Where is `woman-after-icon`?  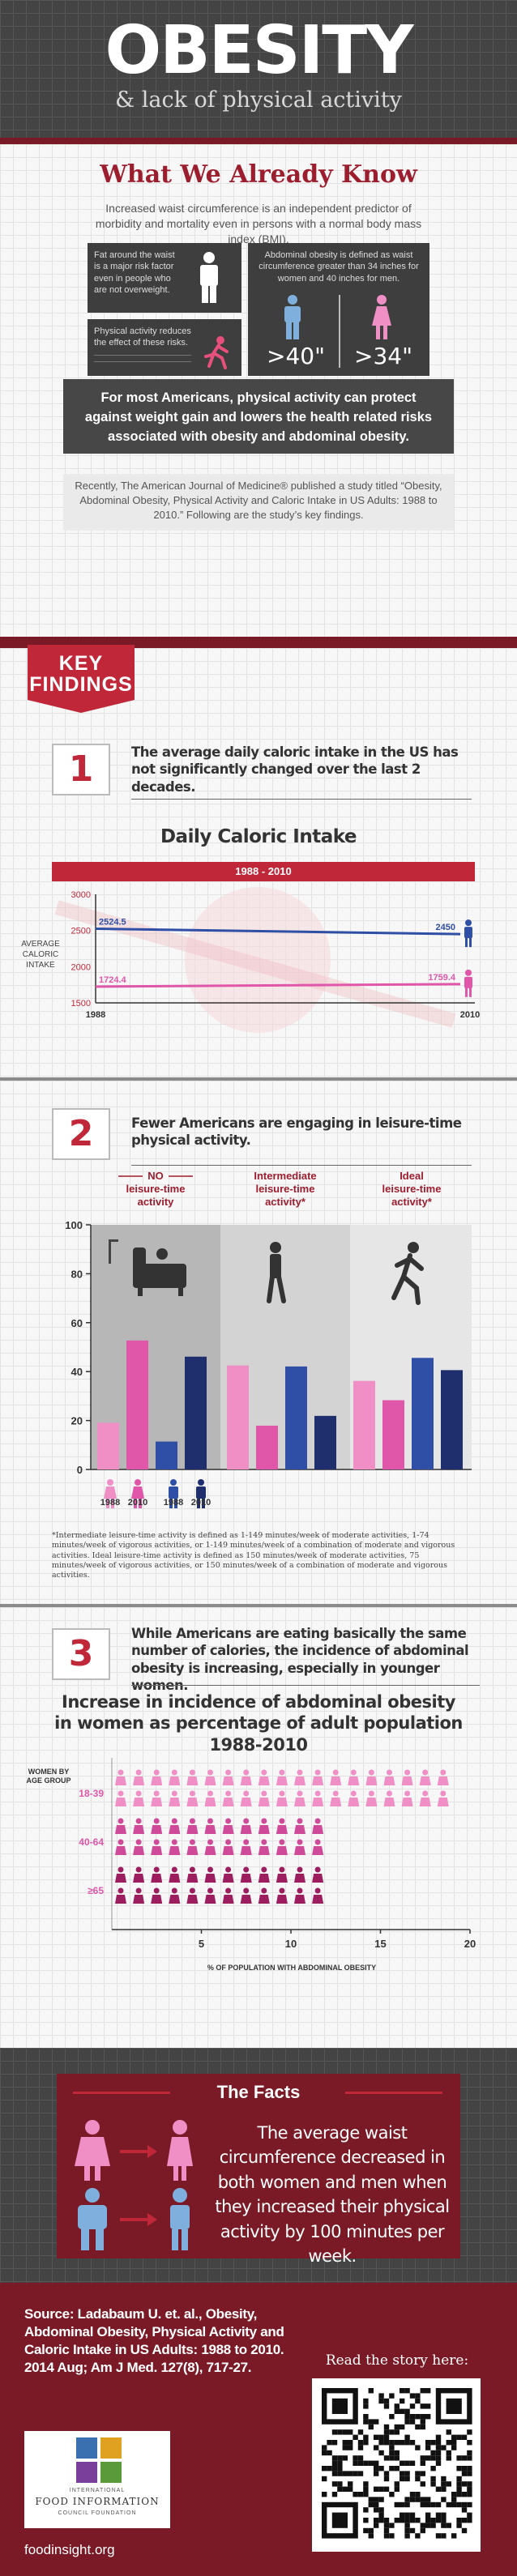 woman-after-icon is located at coordinates (180, 2151).